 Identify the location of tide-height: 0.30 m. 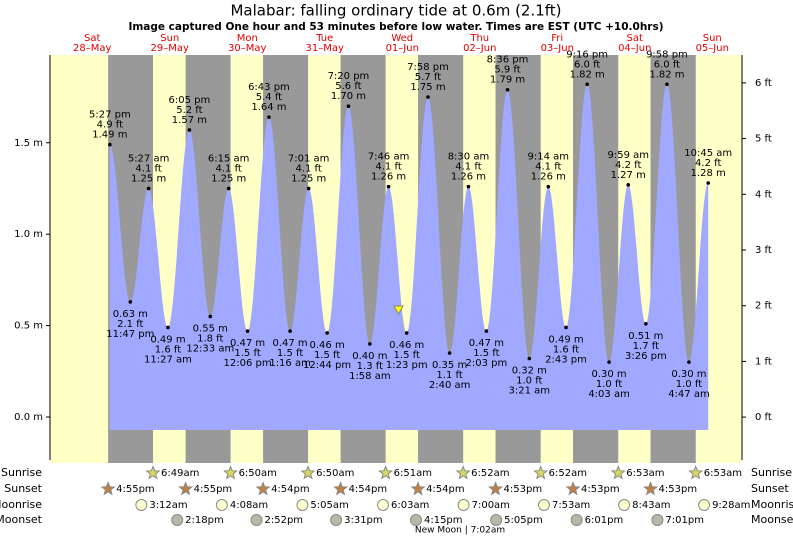
(608, 374).